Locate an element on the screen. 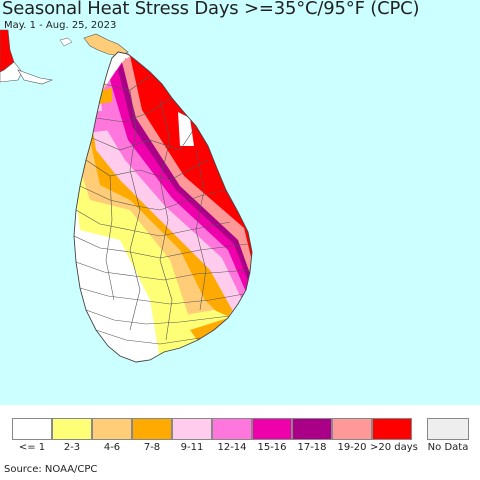 The image size is (480, 480). trinco-gap is located at coordinates (186, 129).